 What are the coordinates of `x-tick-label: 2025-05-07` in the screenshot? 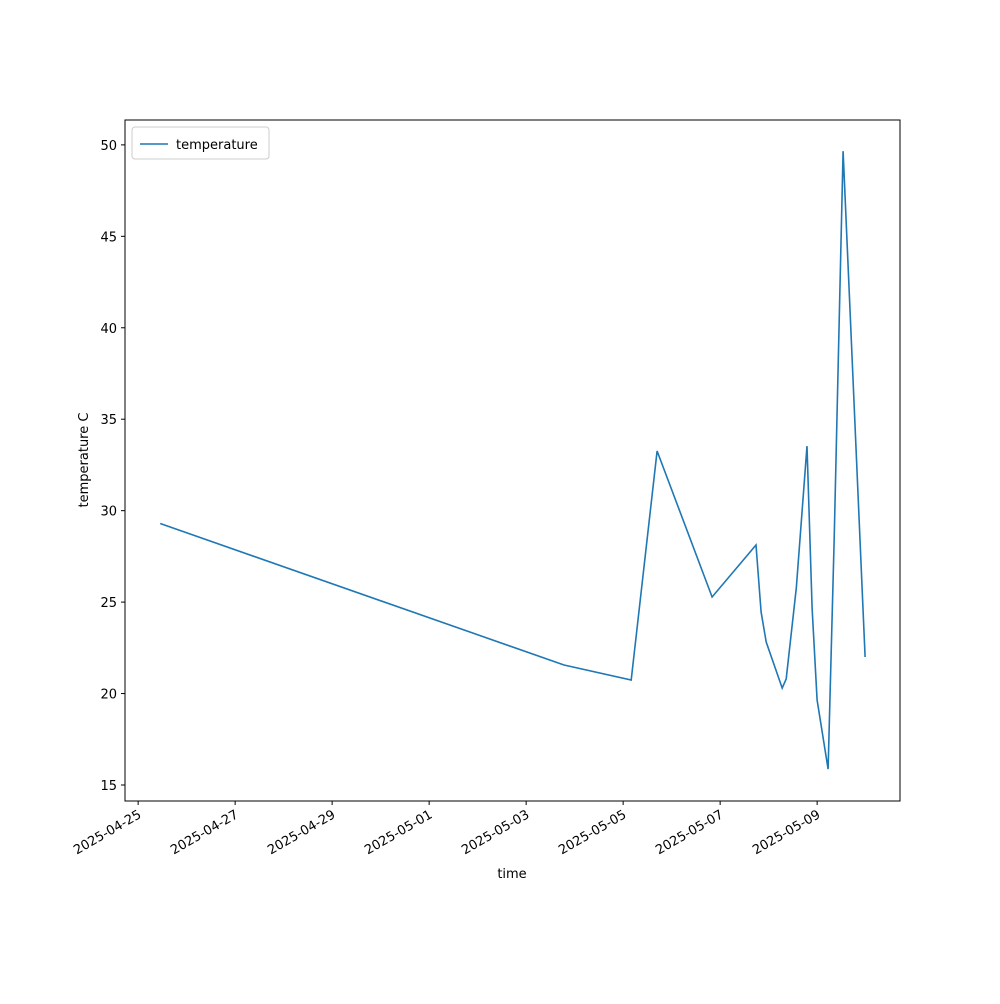 It's located at (689, 832).